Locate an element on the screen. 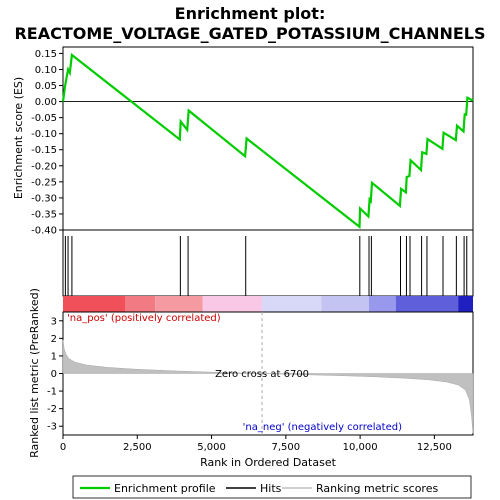 The height and width of the screenshot is (500, 500). es-y-tick-label: -0.15 is located at coordinates (44, 150).